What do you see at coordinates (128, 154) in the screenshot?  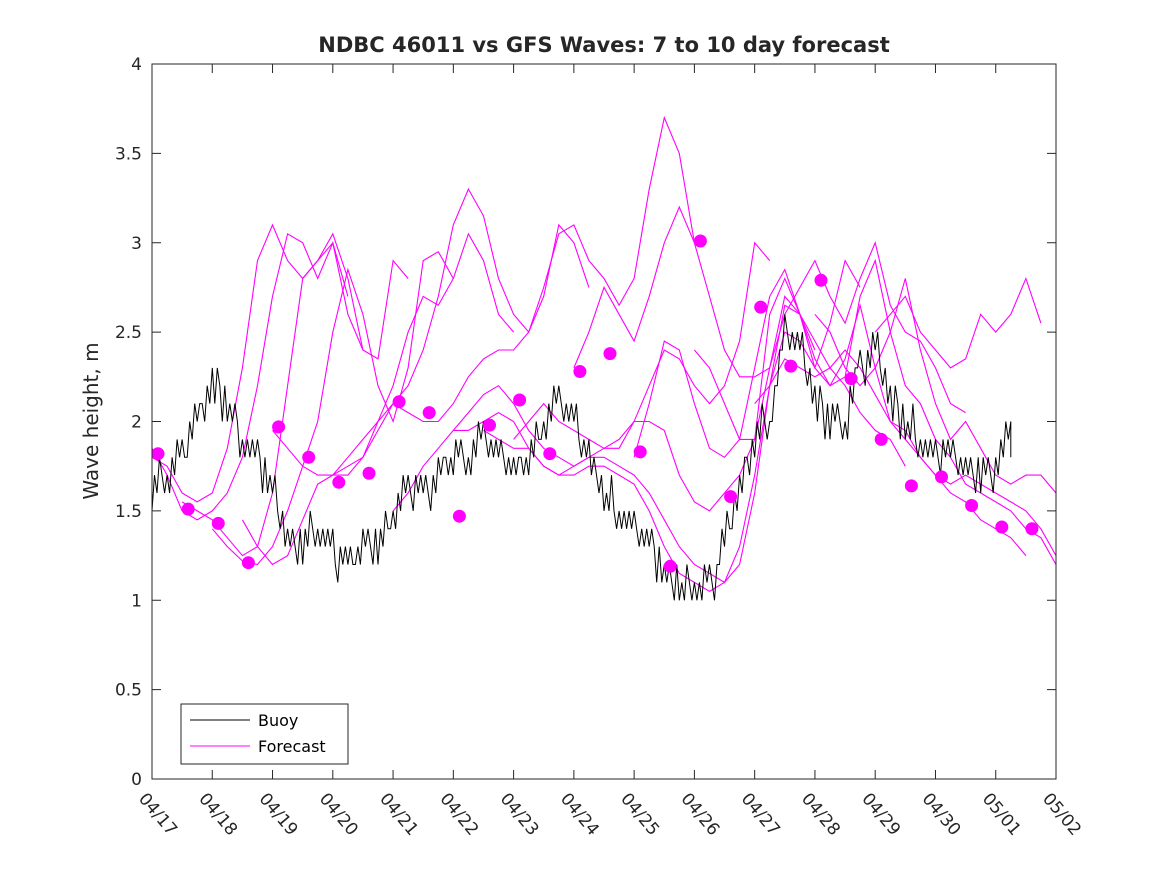 I see `y-tick-label: 3.5` at bounding box center [128, 154].